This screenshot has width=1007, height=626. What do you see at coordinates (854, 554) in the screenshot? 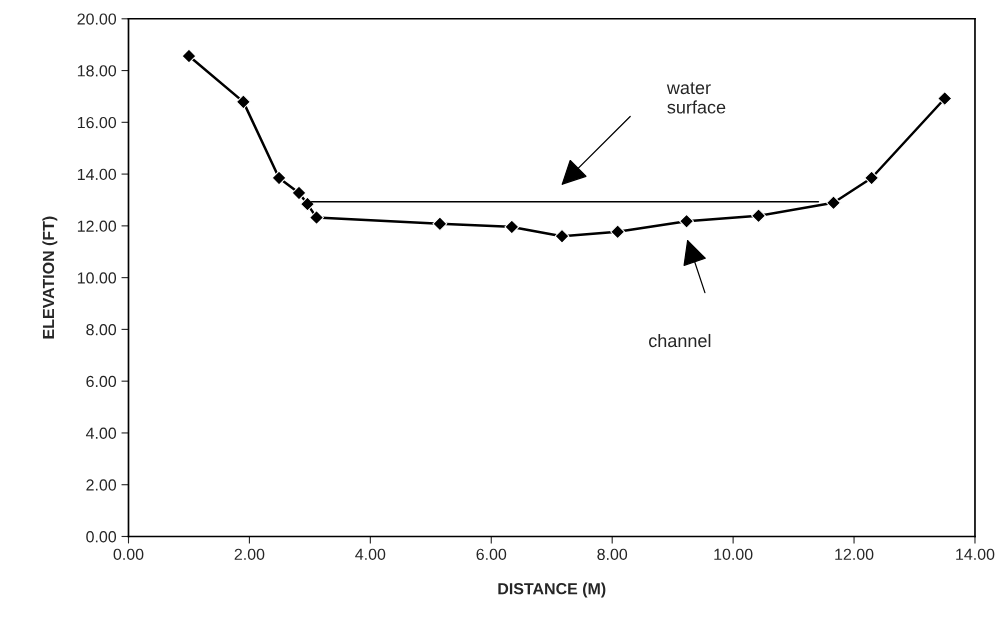
I see `x-tick-label: 12.00` at bounding box center [854, 554].